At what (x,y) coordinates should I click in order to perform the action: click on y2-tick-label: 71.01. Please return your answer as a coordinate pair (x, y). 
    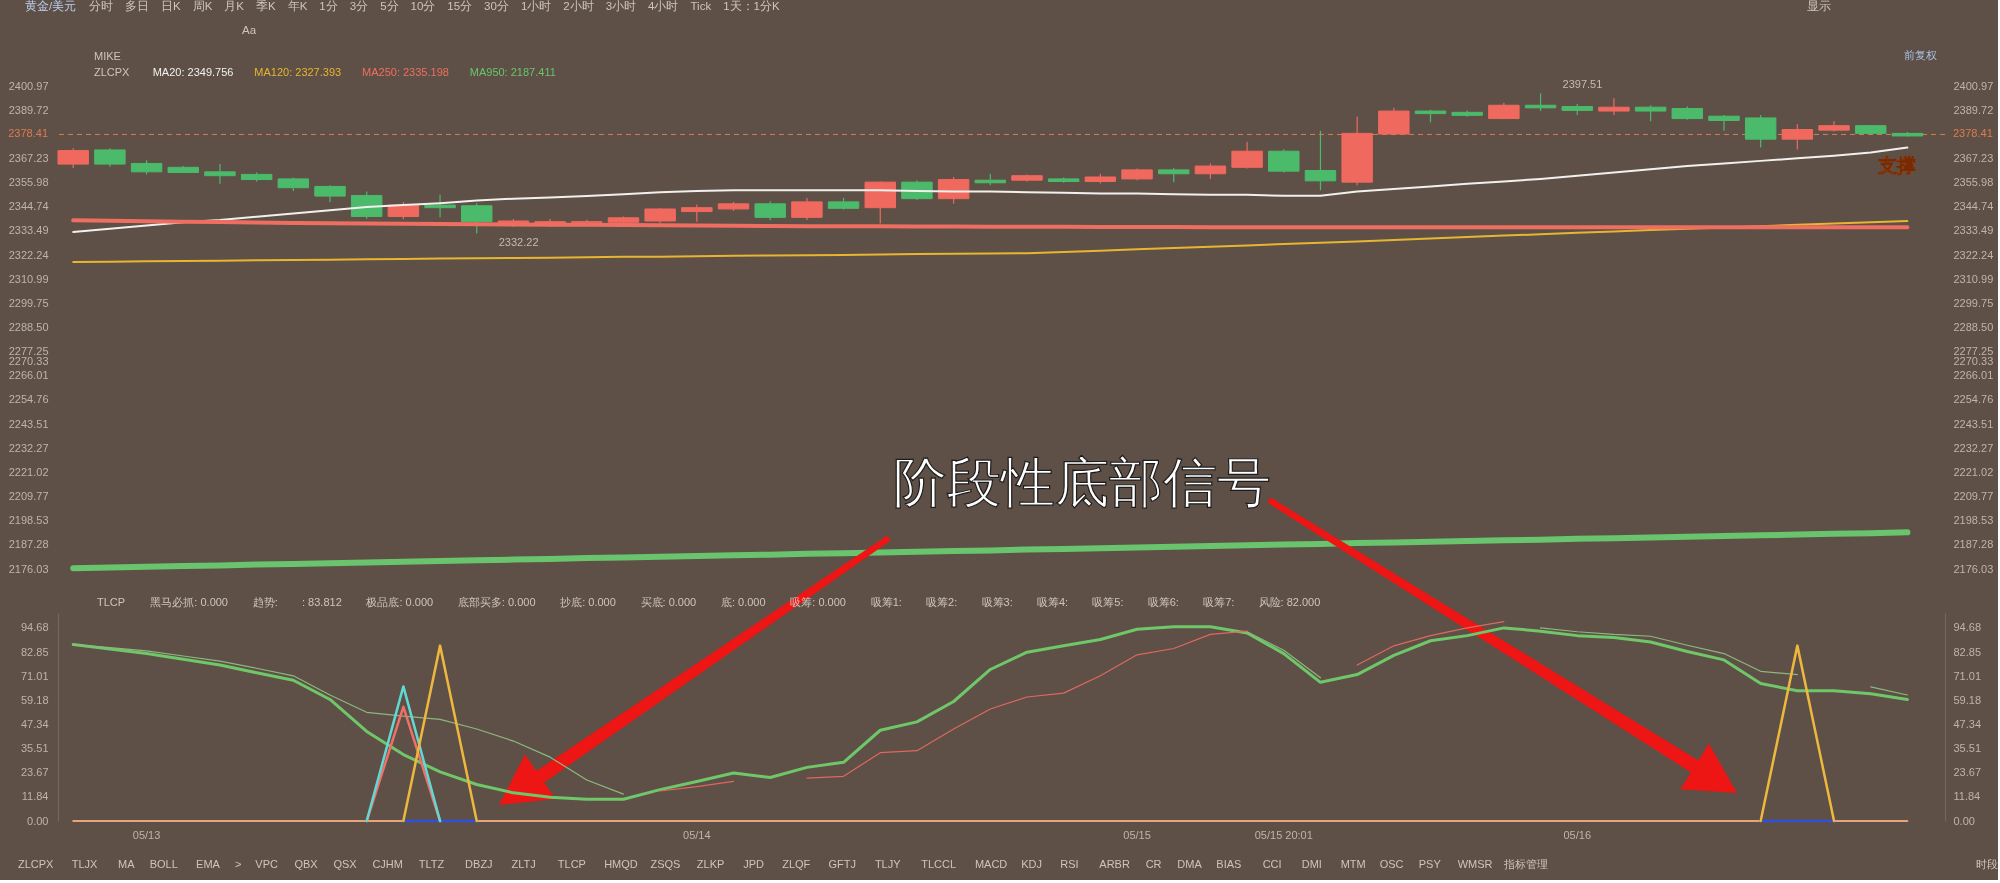
    Looking at the image, I should click on (1967, 675).